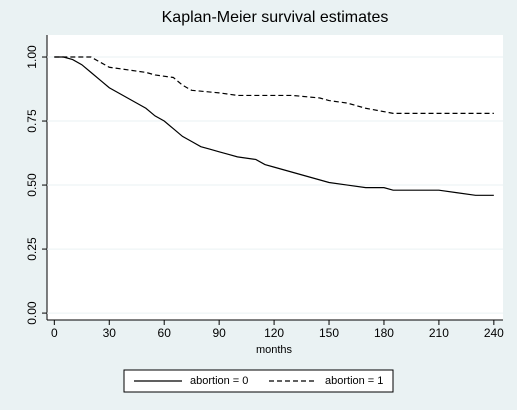 The height and width of the screenshot is (410, 517). What do you see at coordinates (32, 249) in the screenshot?
I see `y-tick-label: 0.25` at bounding box center [32, 249].